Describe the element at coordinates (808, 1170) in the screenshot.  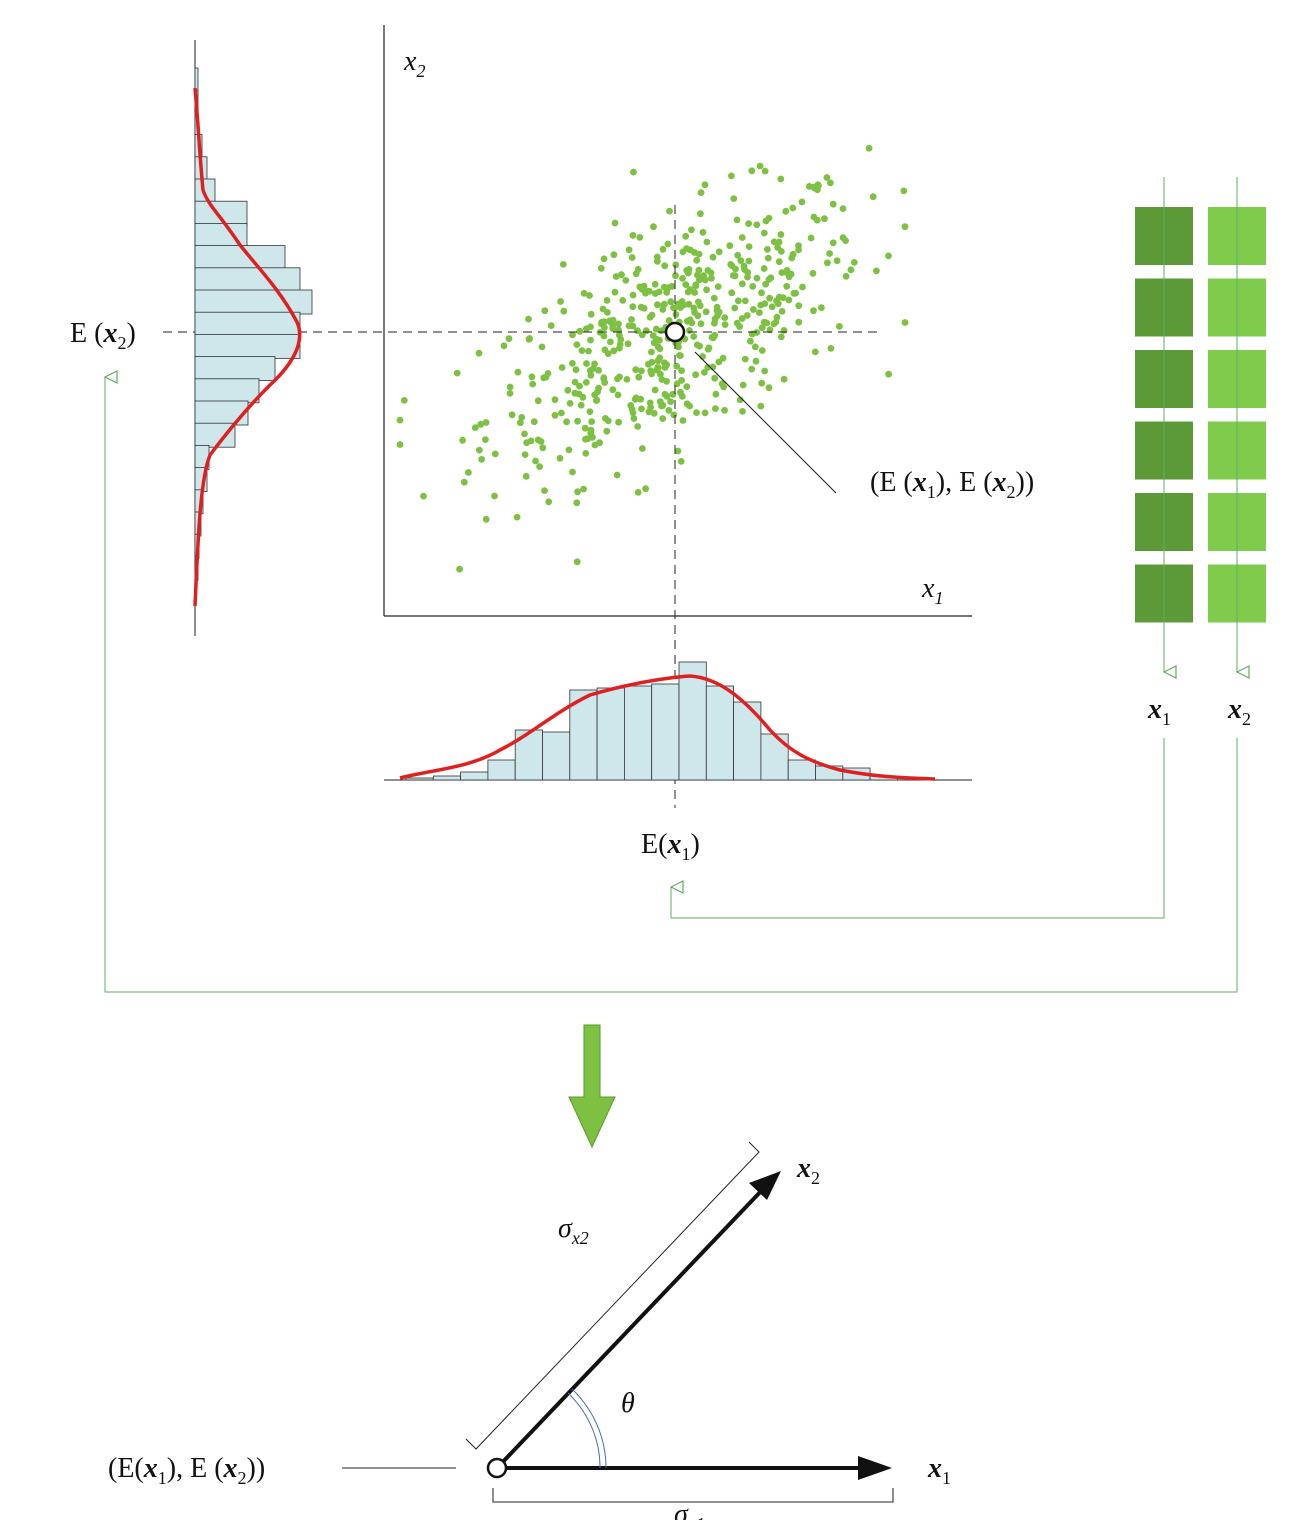
I see `vector-x2-label: x2` at that location.